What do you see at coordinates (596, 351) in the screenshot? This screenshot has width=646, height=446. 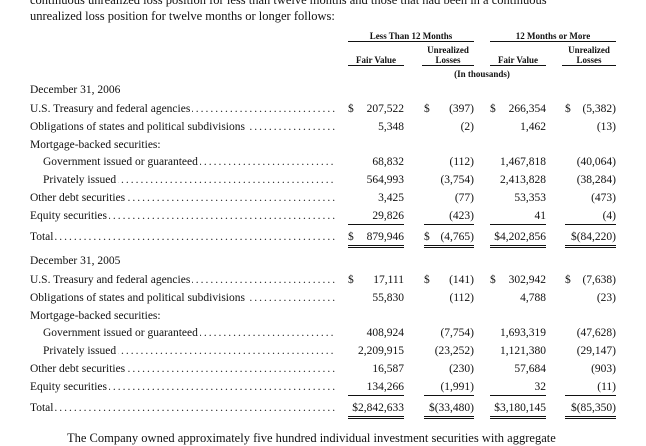 I see `cell-value: (29,147)` at bounding box center [596, 351].